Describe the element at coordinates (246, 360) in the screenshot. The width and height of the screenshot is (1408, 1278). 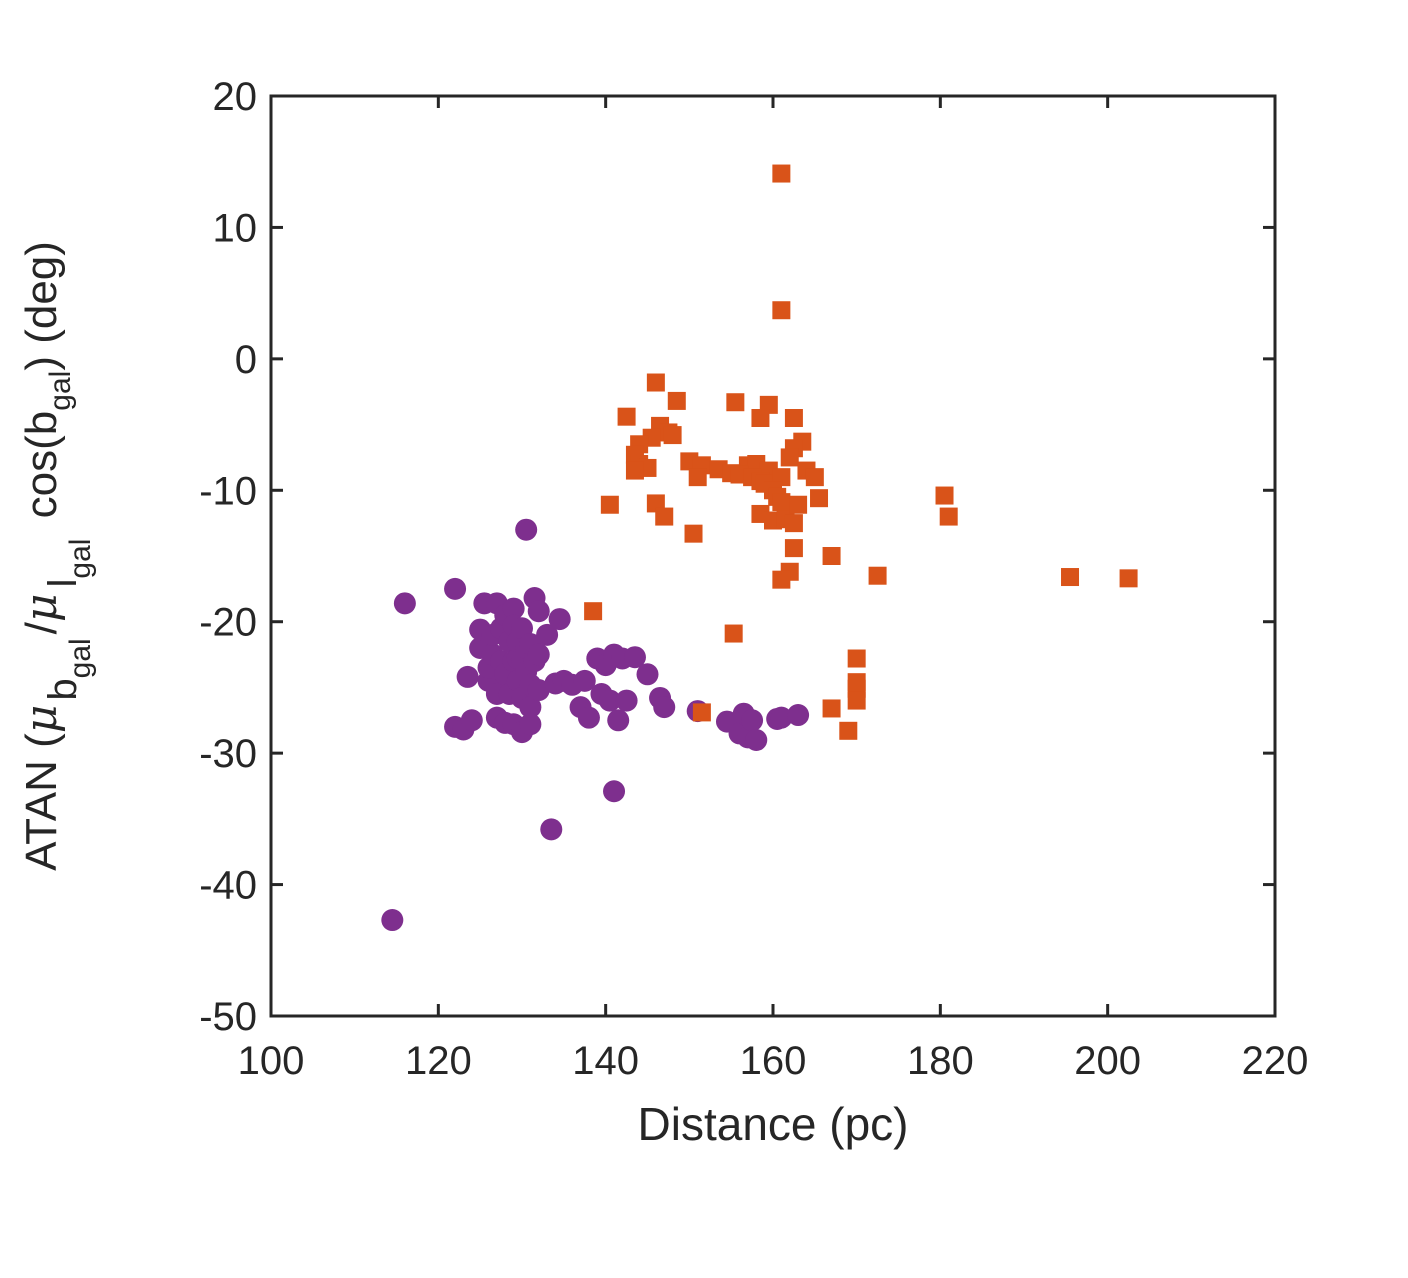
I see `y-tick-label: 0` at that location.